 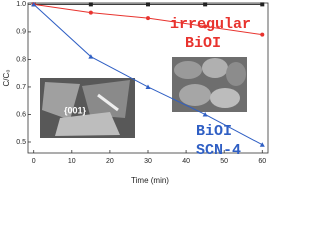 I want to click on x-tick-label: 0, so click(x=34, y=161).